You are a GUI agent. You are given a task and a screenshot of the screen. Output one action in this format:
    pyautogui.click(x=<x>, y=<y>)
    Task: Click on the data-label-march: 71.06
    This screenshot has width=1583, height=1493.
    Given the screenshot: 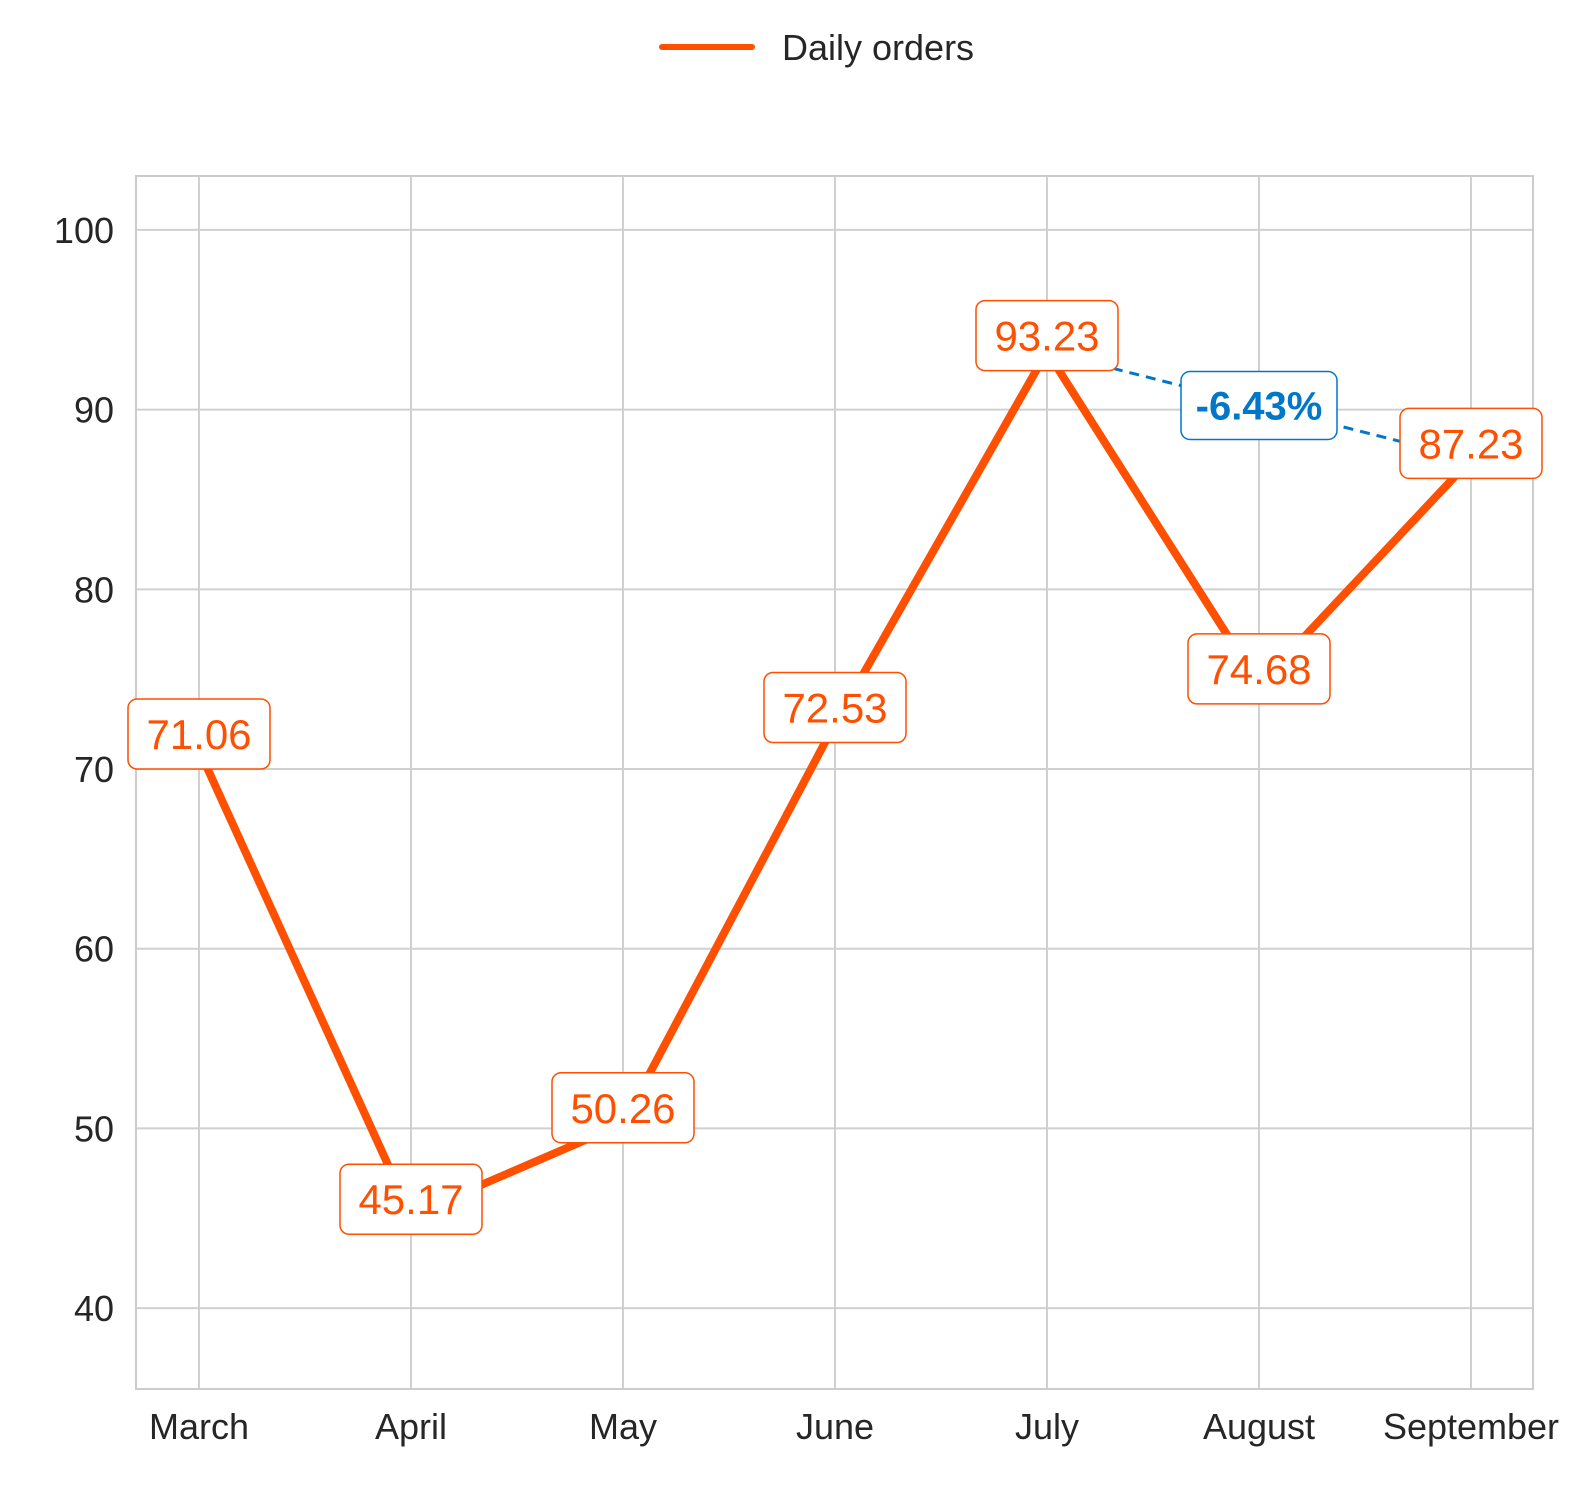 What is the action you would take?
    pyautogui.click(x=198, y=734)
    